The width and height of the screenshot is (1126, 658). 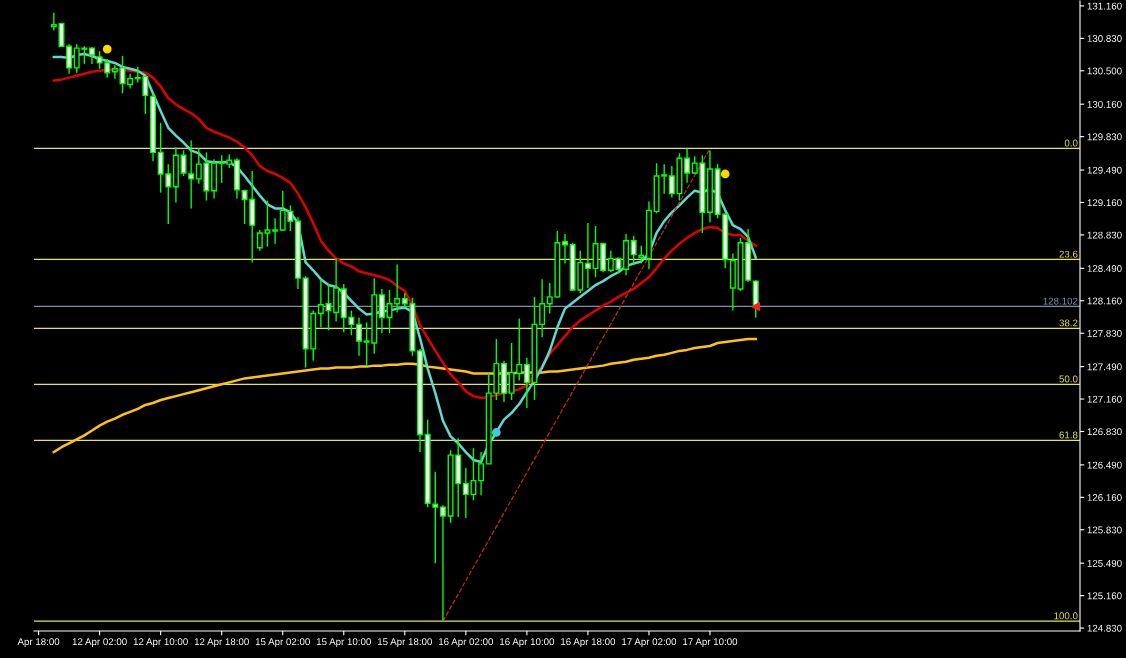 What do you see at coordinates (1104, 399) in the screenshot?
I see `y-tick-label: 127.160` at bounding box center [1104, 399].